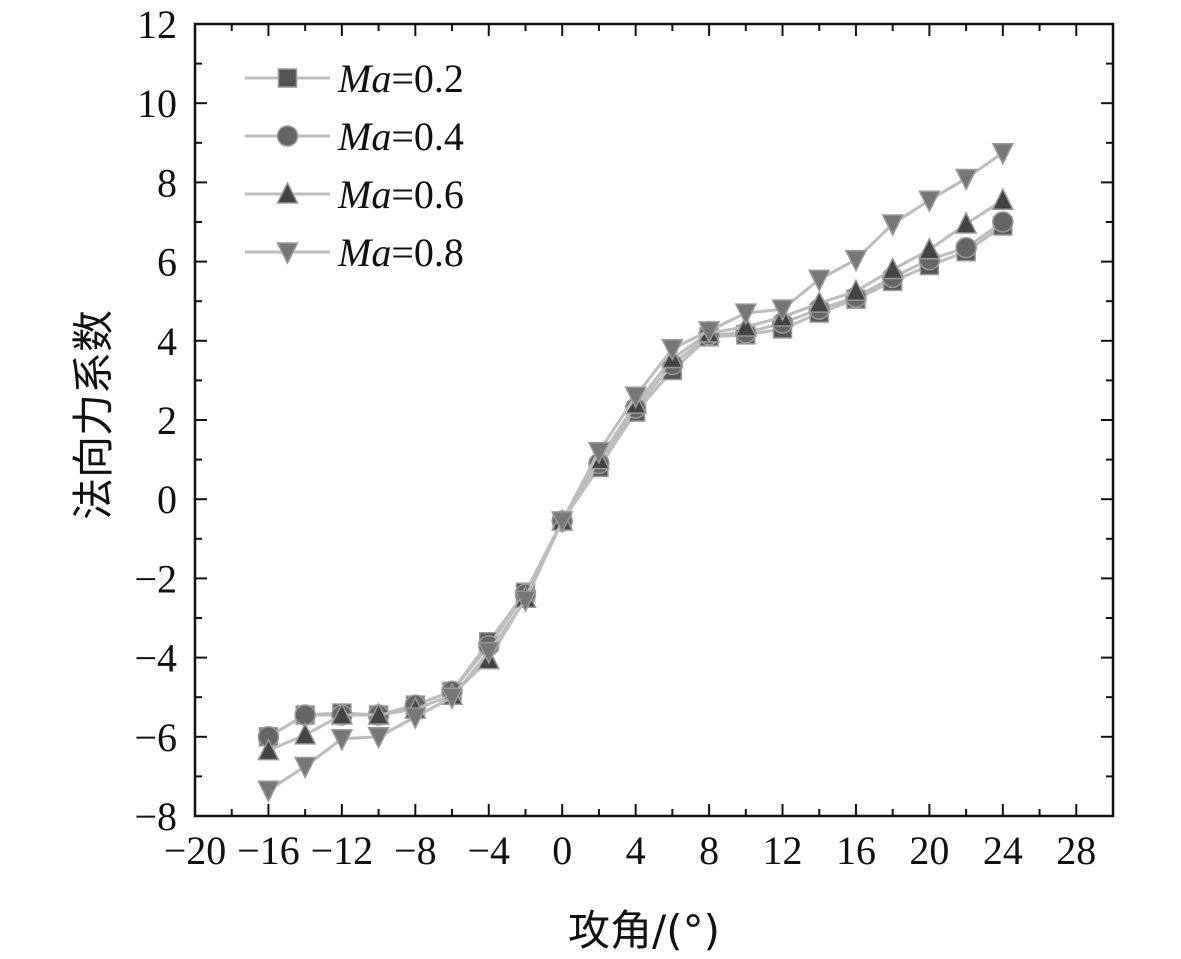 The image size is (1181, 959). I want to click on x-tick-label: 16, so click(856, 850).